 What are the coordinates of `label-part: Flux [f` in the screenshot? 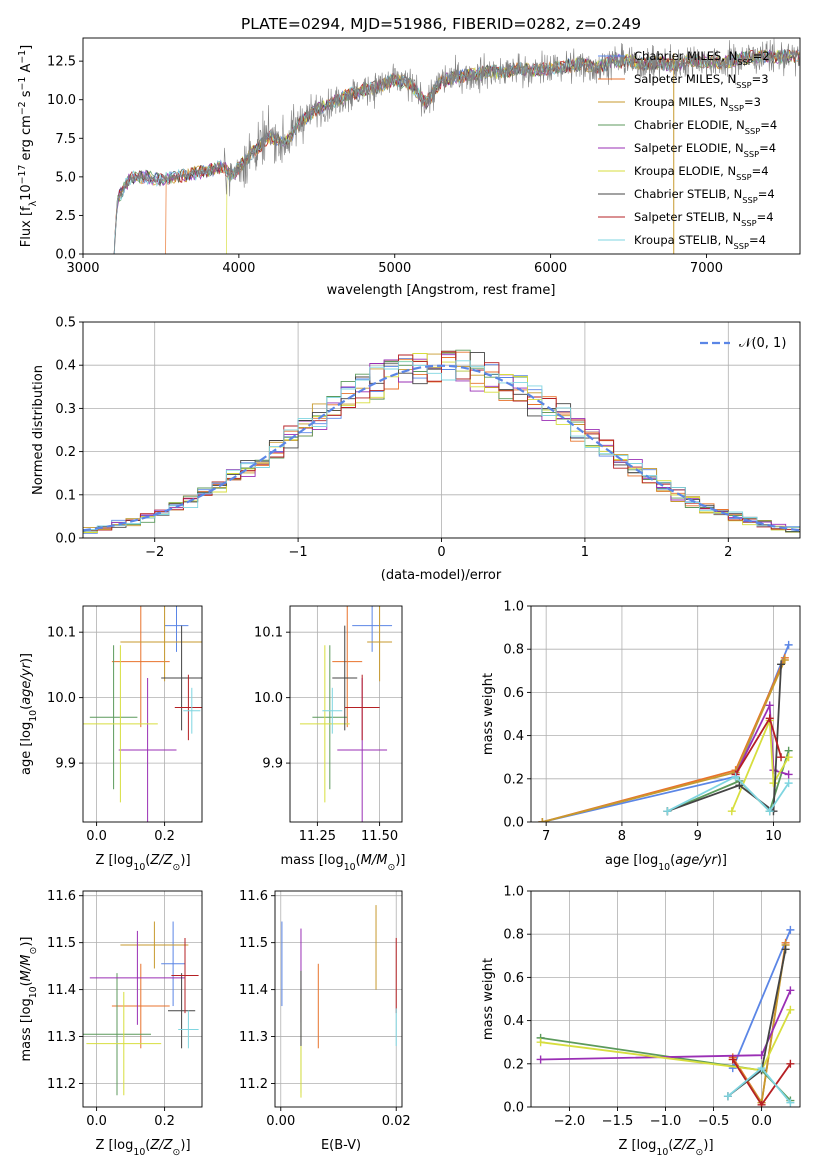 It's located at (26, 226).